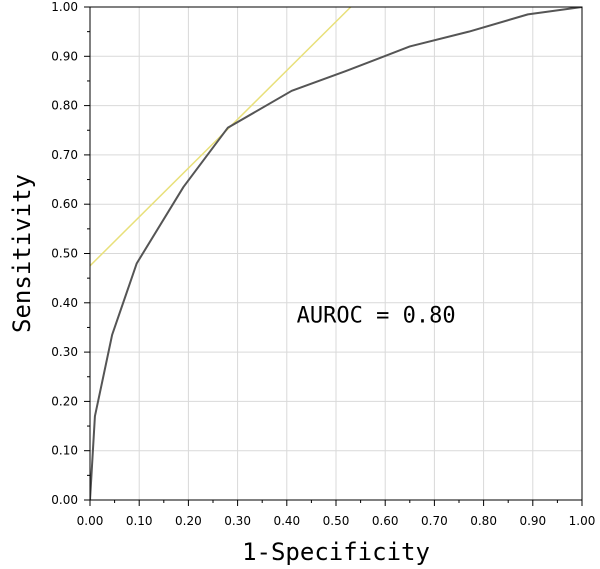 The height and width of the screenshot is (569, 600). What do you see at coordinates (582, 521) in the screenshot?
I see `x-tick-label: 1.00` at bounding box center [582, 521].